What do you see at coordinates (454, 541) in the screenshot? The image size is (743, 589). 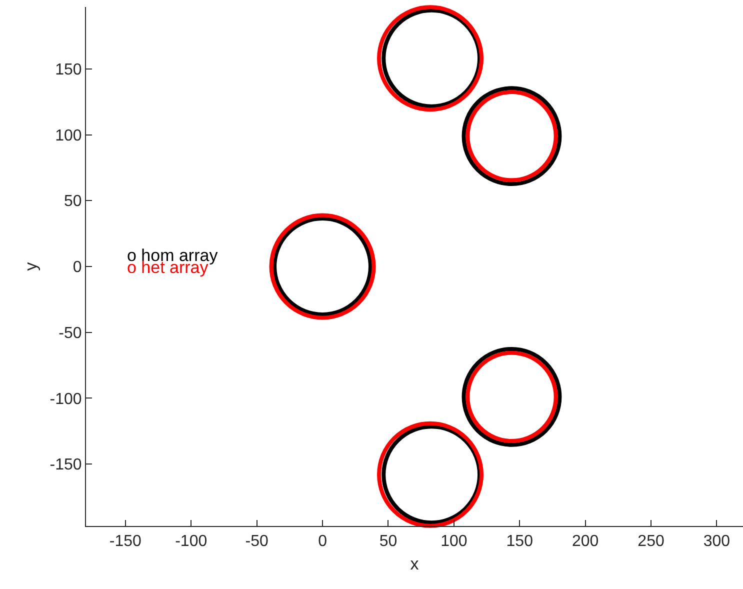 I see `x-tick-label: 100` at bounding box center [454, 541].